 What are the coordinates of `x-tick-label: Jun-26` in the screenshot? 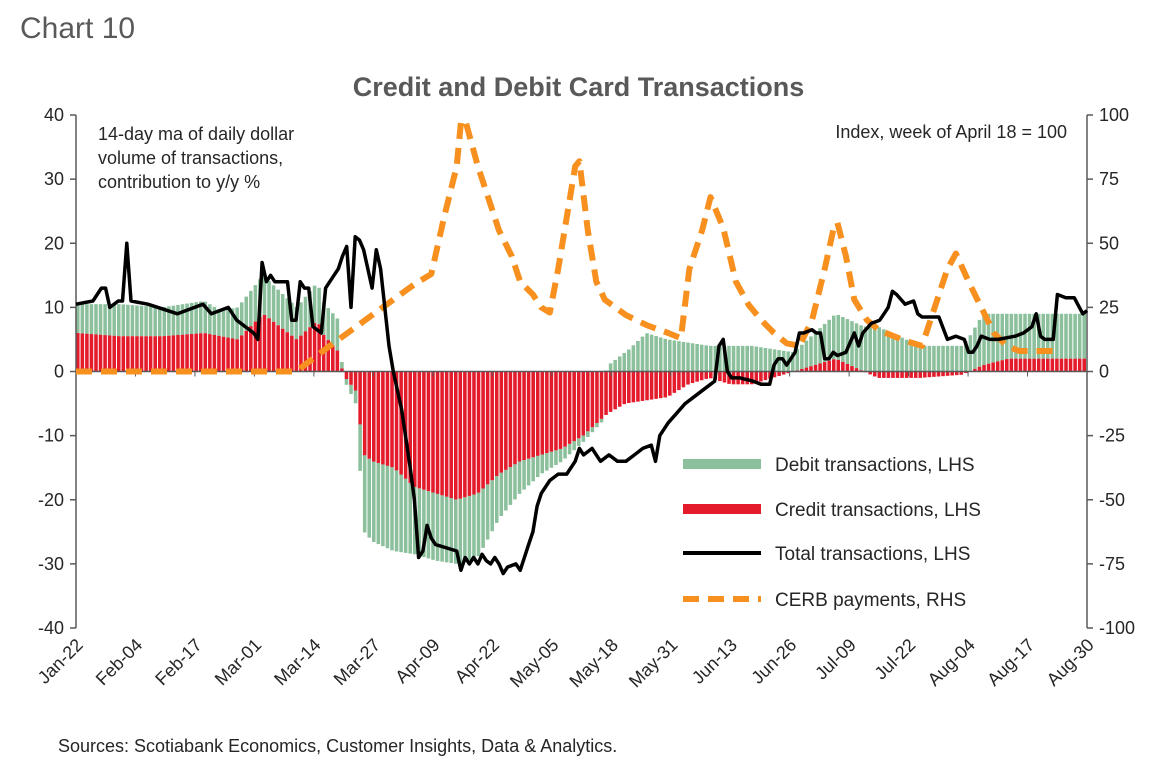 It's located at (773, 661).